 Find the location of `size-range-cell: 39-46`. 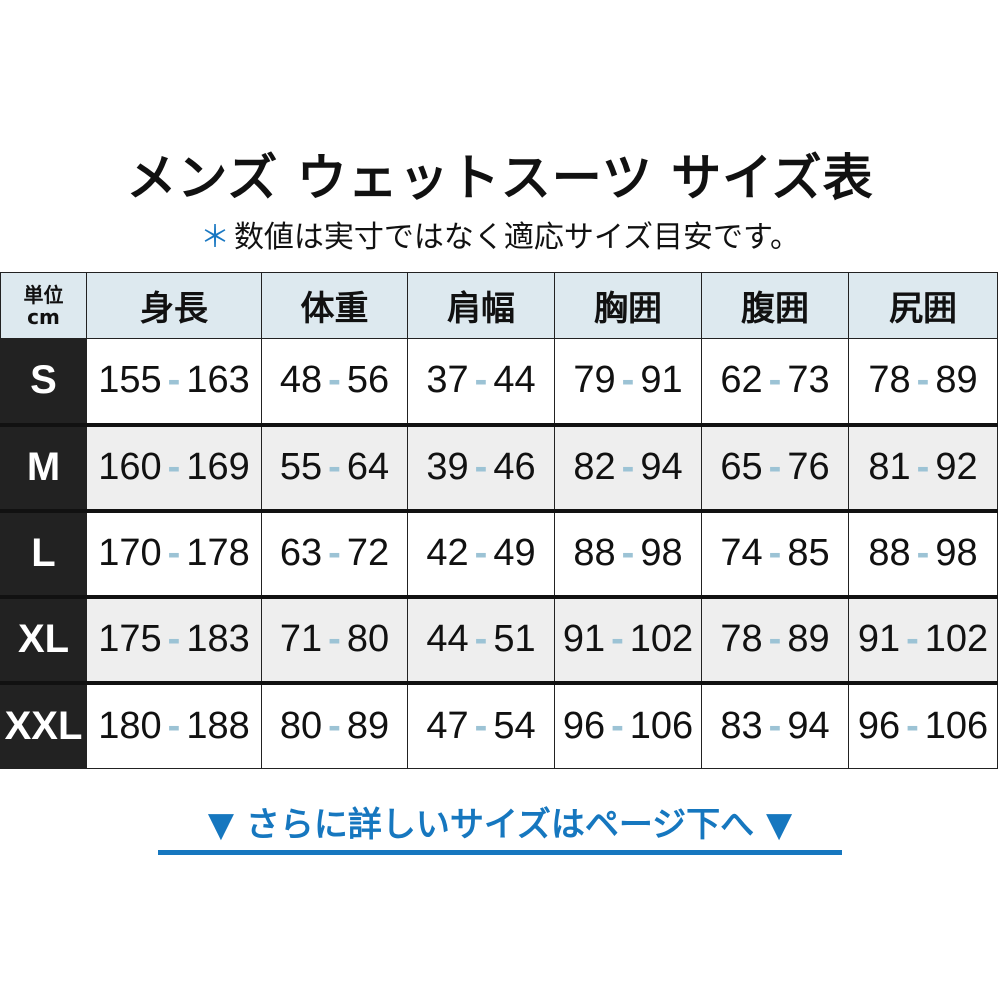

size-range-cell: 39-46 is located at coordinates (481, 466).